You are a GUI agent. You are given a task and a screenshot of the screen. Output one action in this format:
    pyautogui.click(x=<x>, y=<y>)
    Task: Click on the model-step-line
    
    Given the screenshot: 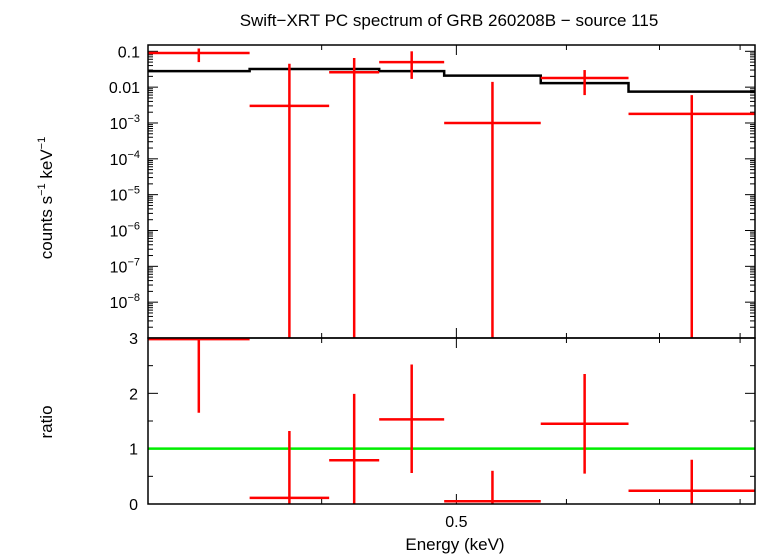 What is the action you would take?
    pyautogui.click(x=451, y=80)
    